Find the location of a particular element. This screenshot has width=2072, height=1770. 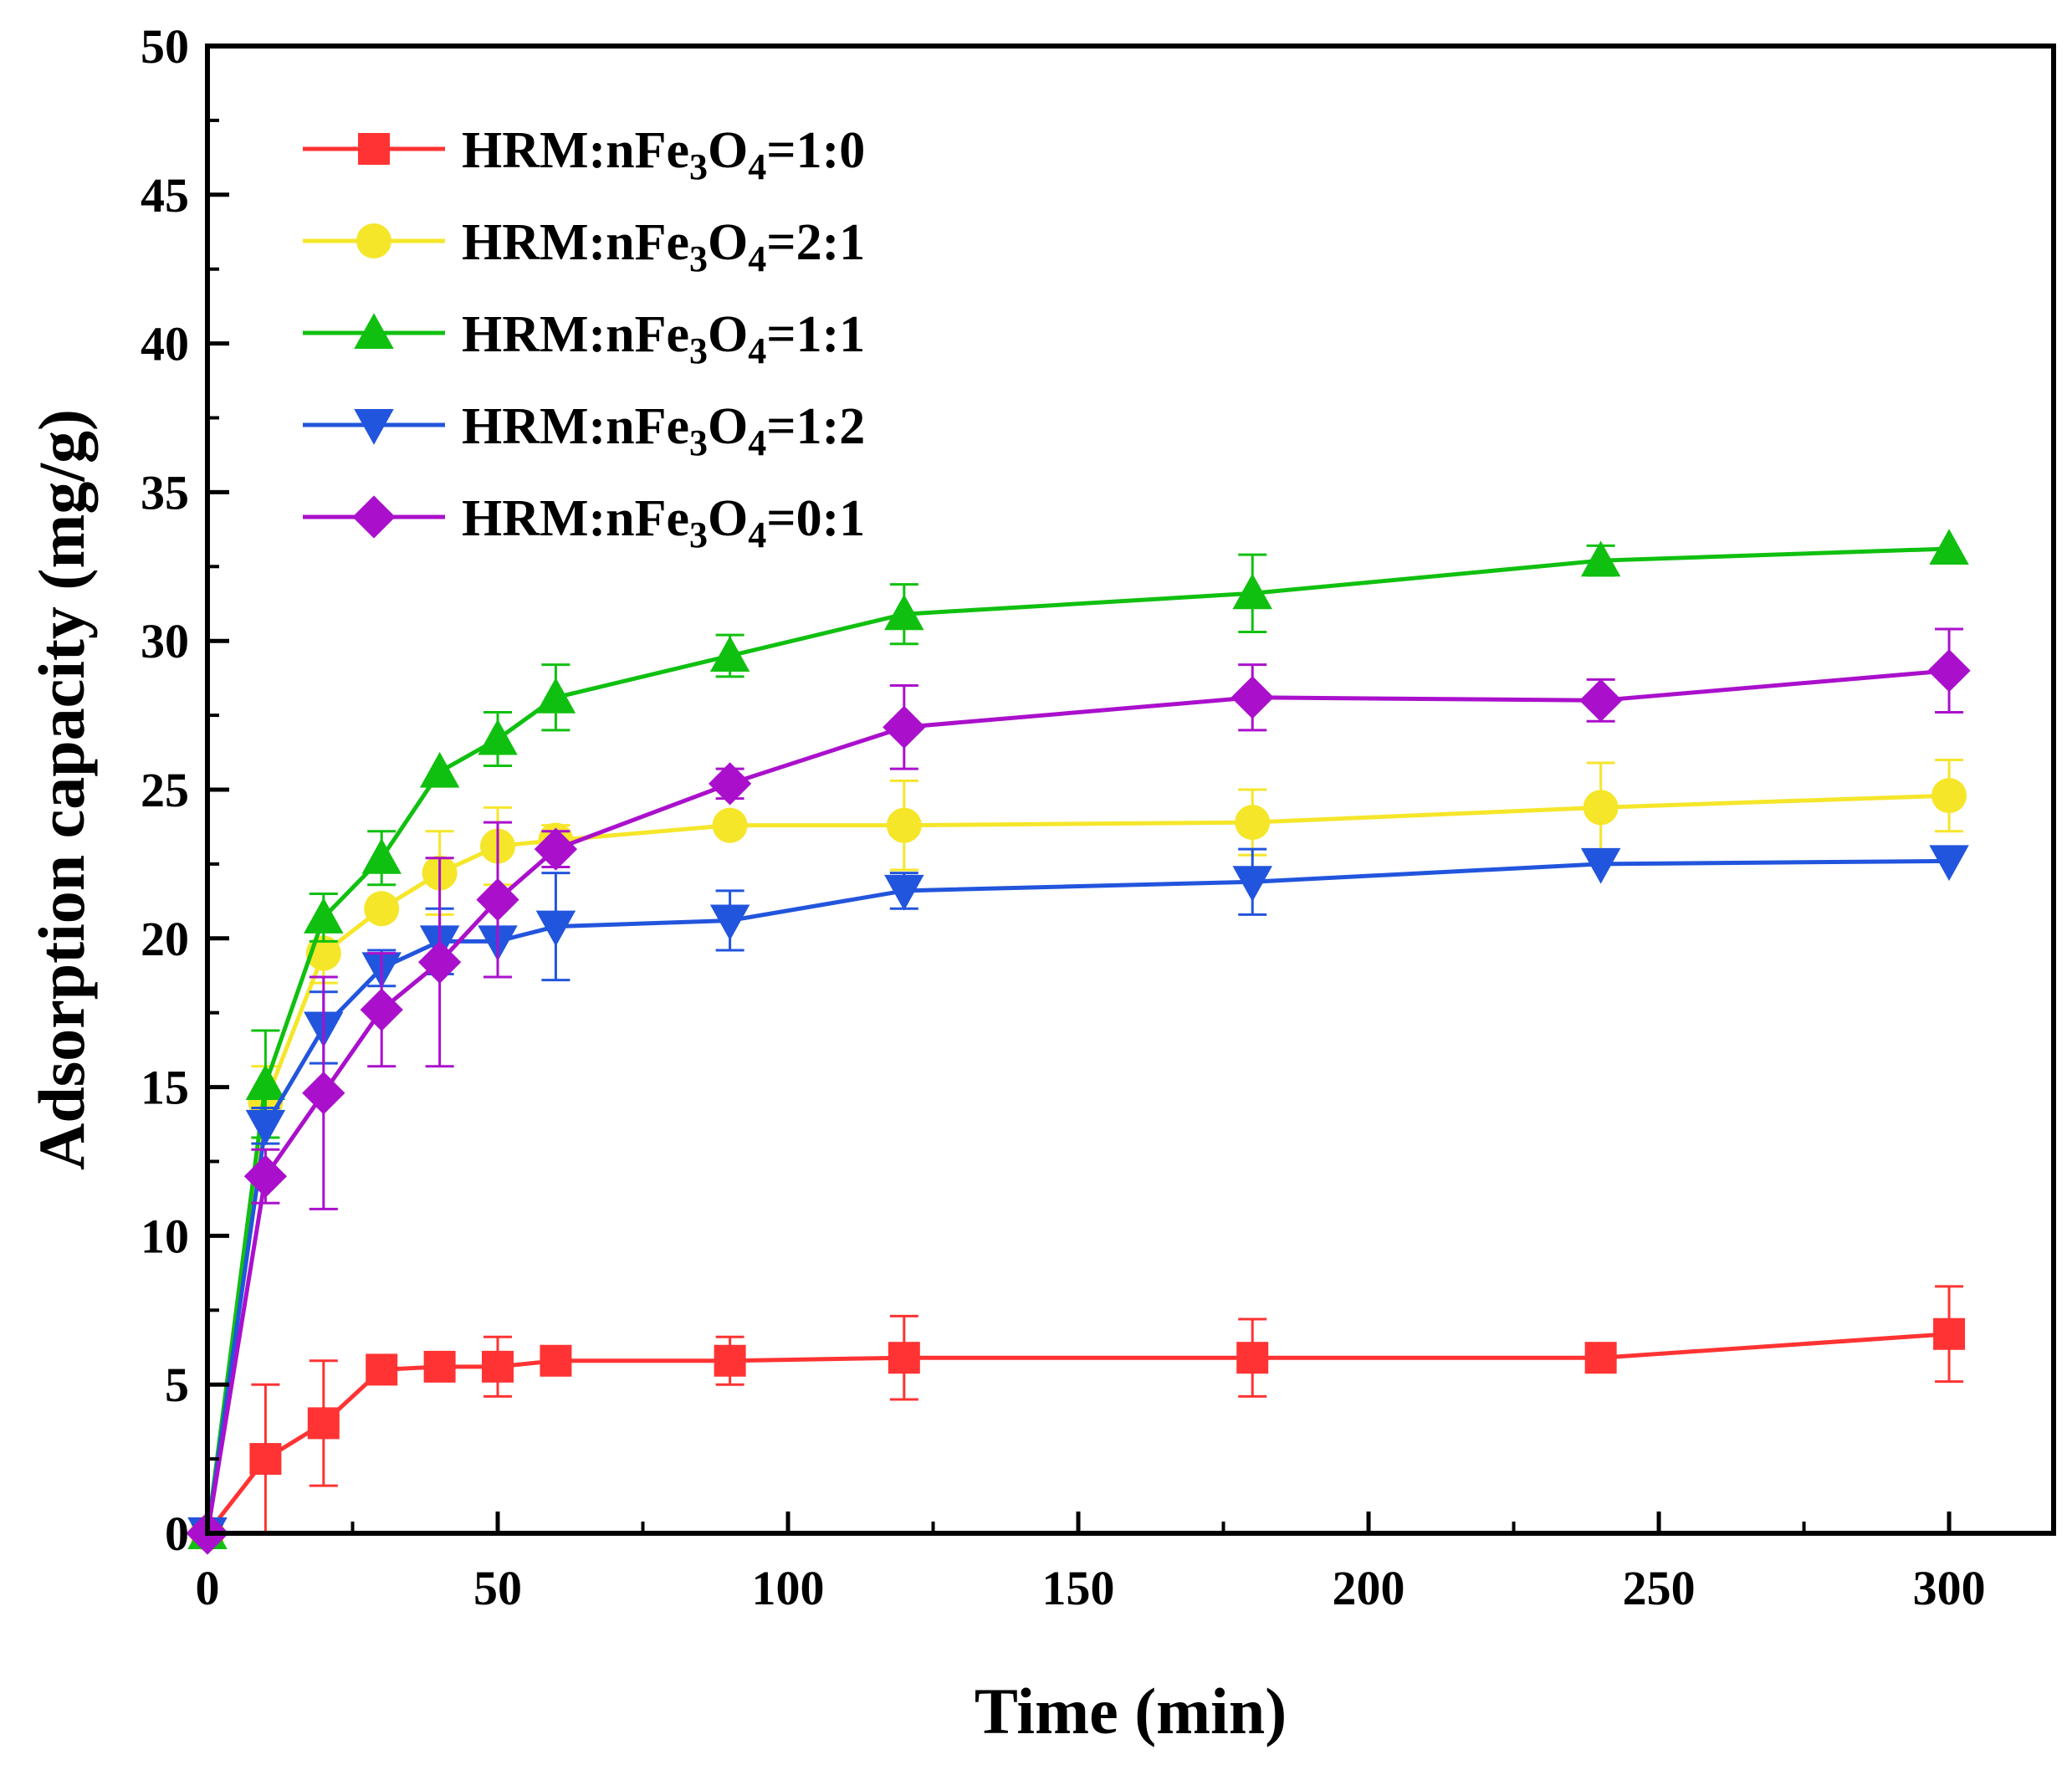

legend-item: HRM:nFe3O4=1:2 is located at coordinates (584, 430).